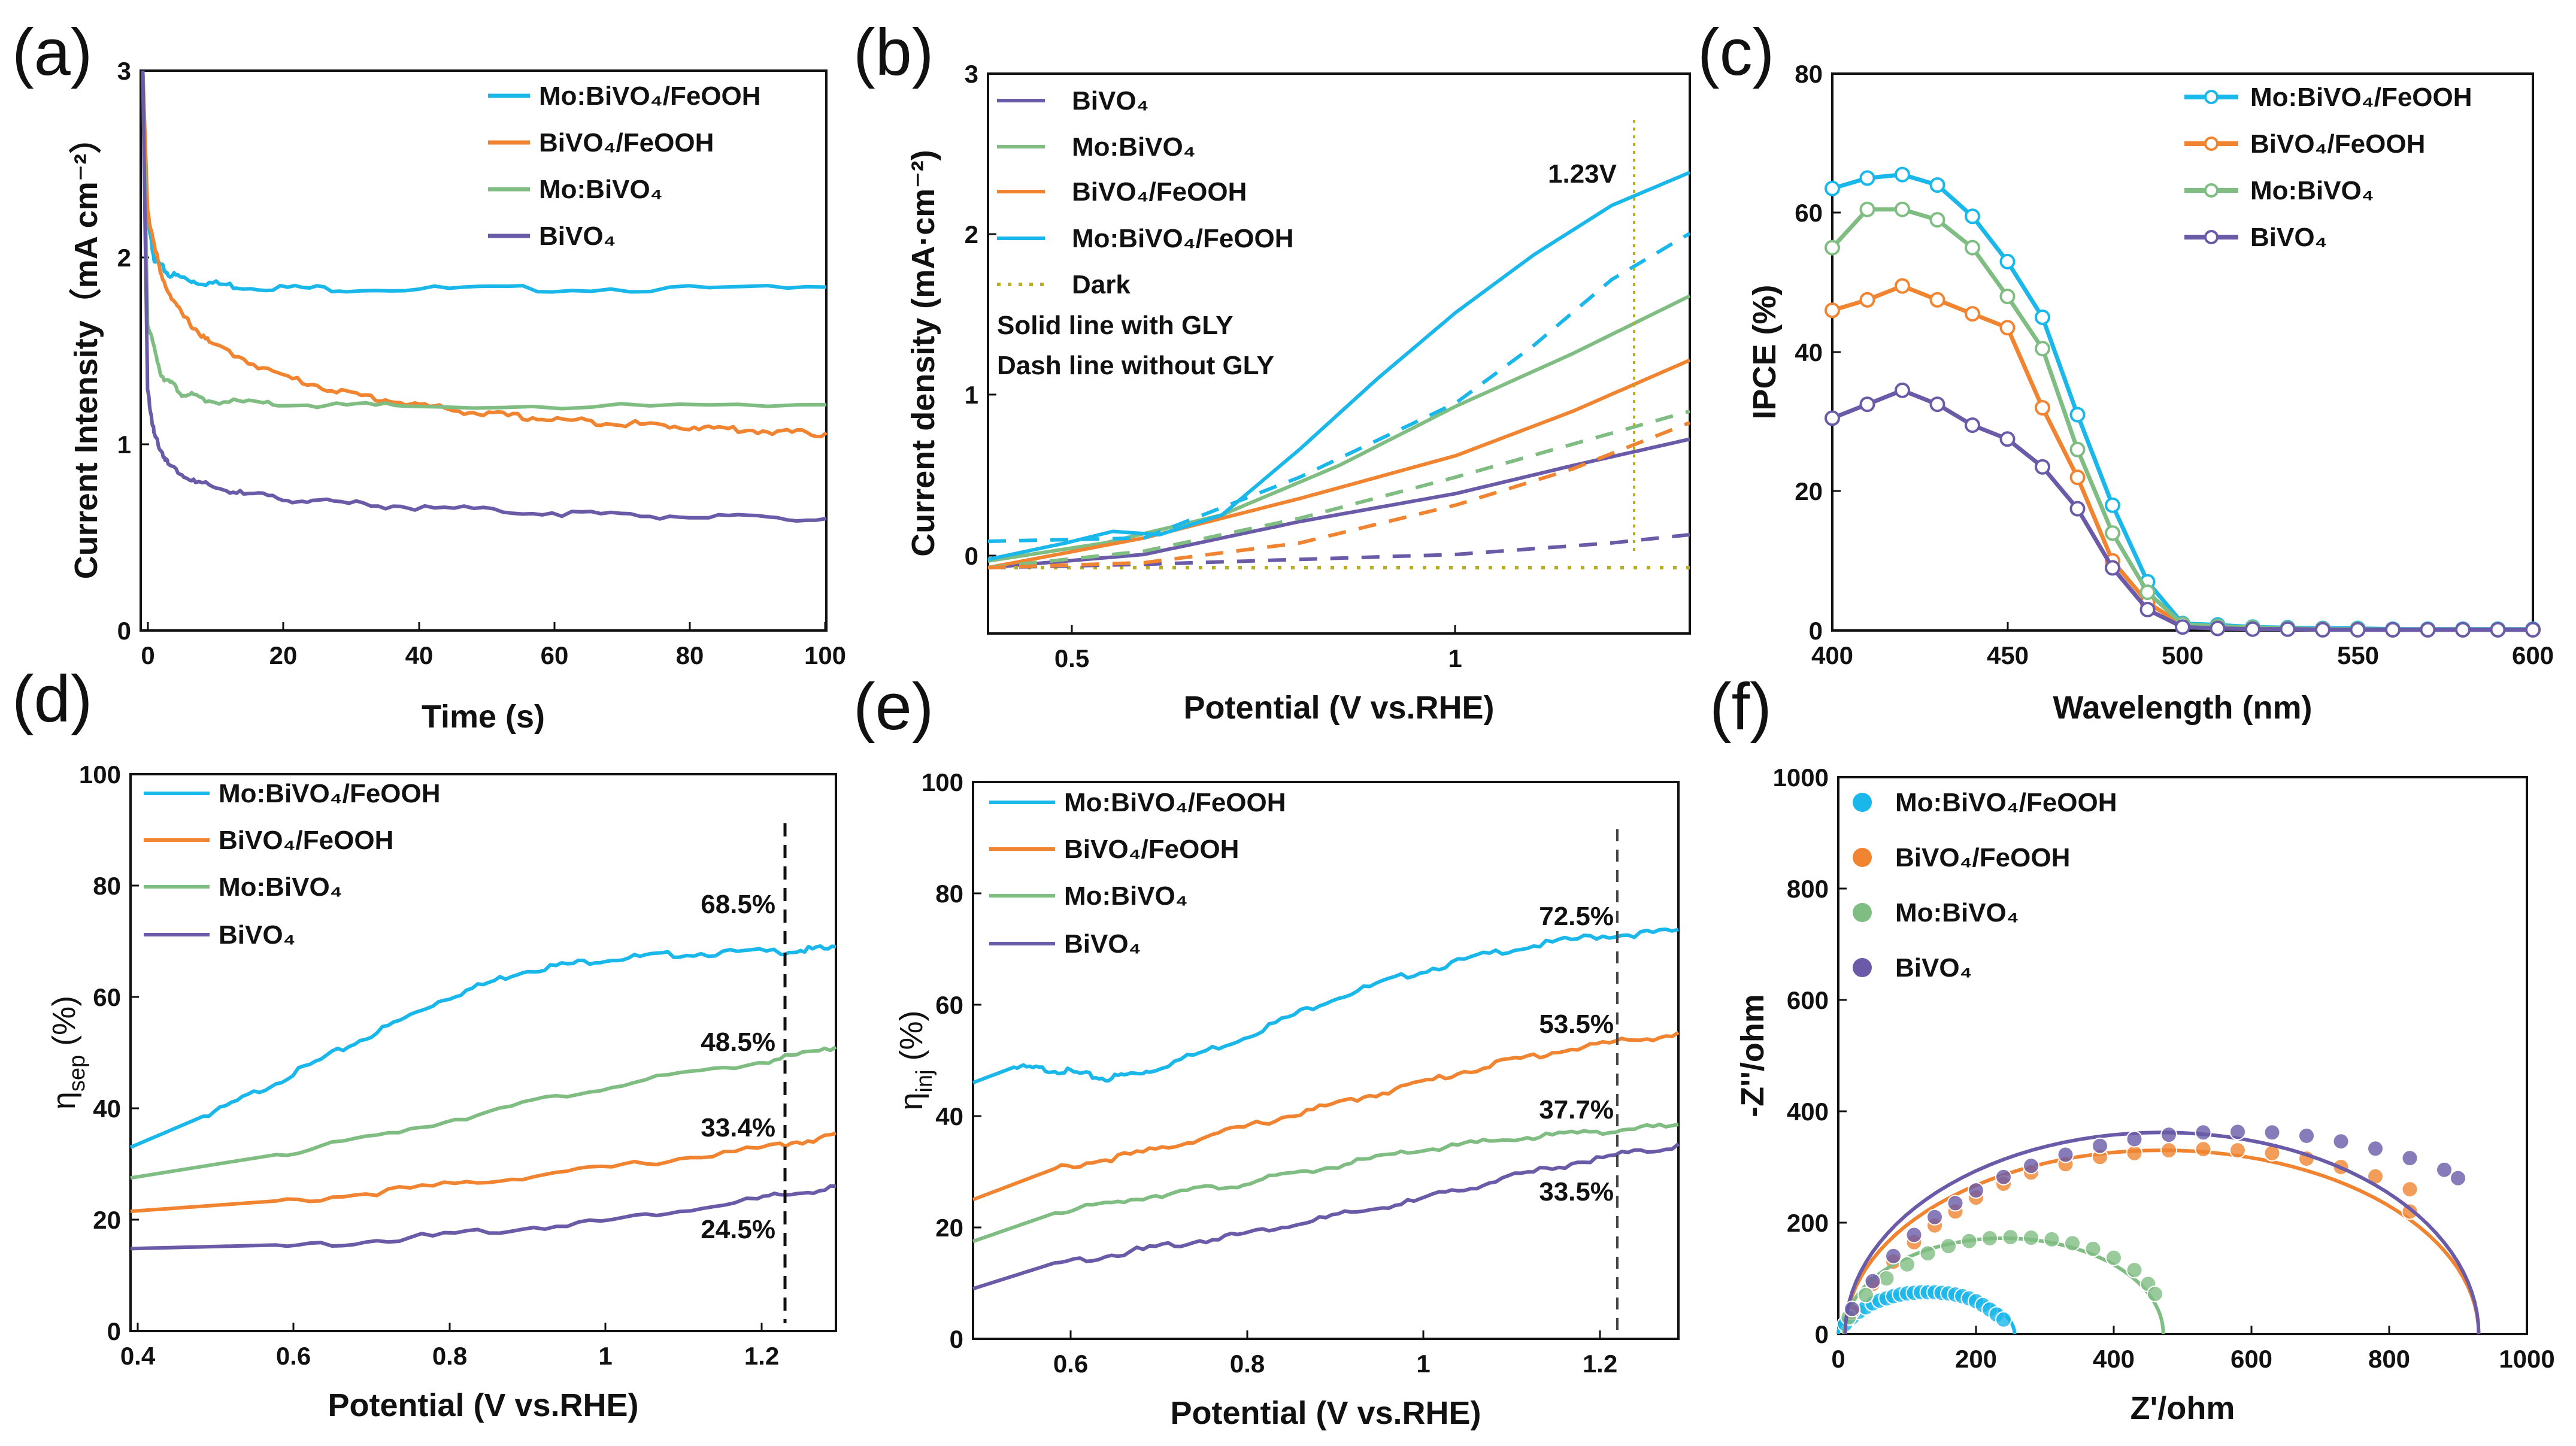  What do you see at coordinates (293, 1356) in the screenshot?
I see `panel-d-xtick-label: 0.6` at bounding box center [293, 1356].